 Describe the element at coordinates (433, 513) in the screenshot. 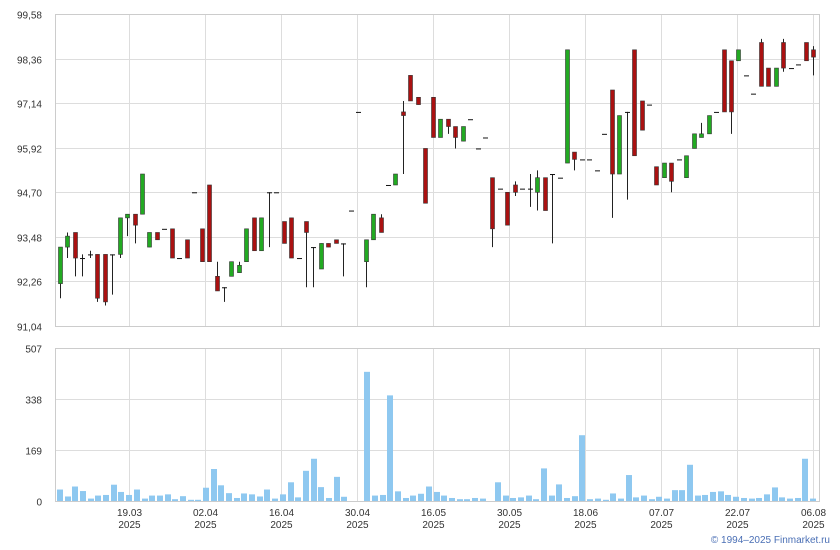

I see `date-tick-label: 16.05` at that location.